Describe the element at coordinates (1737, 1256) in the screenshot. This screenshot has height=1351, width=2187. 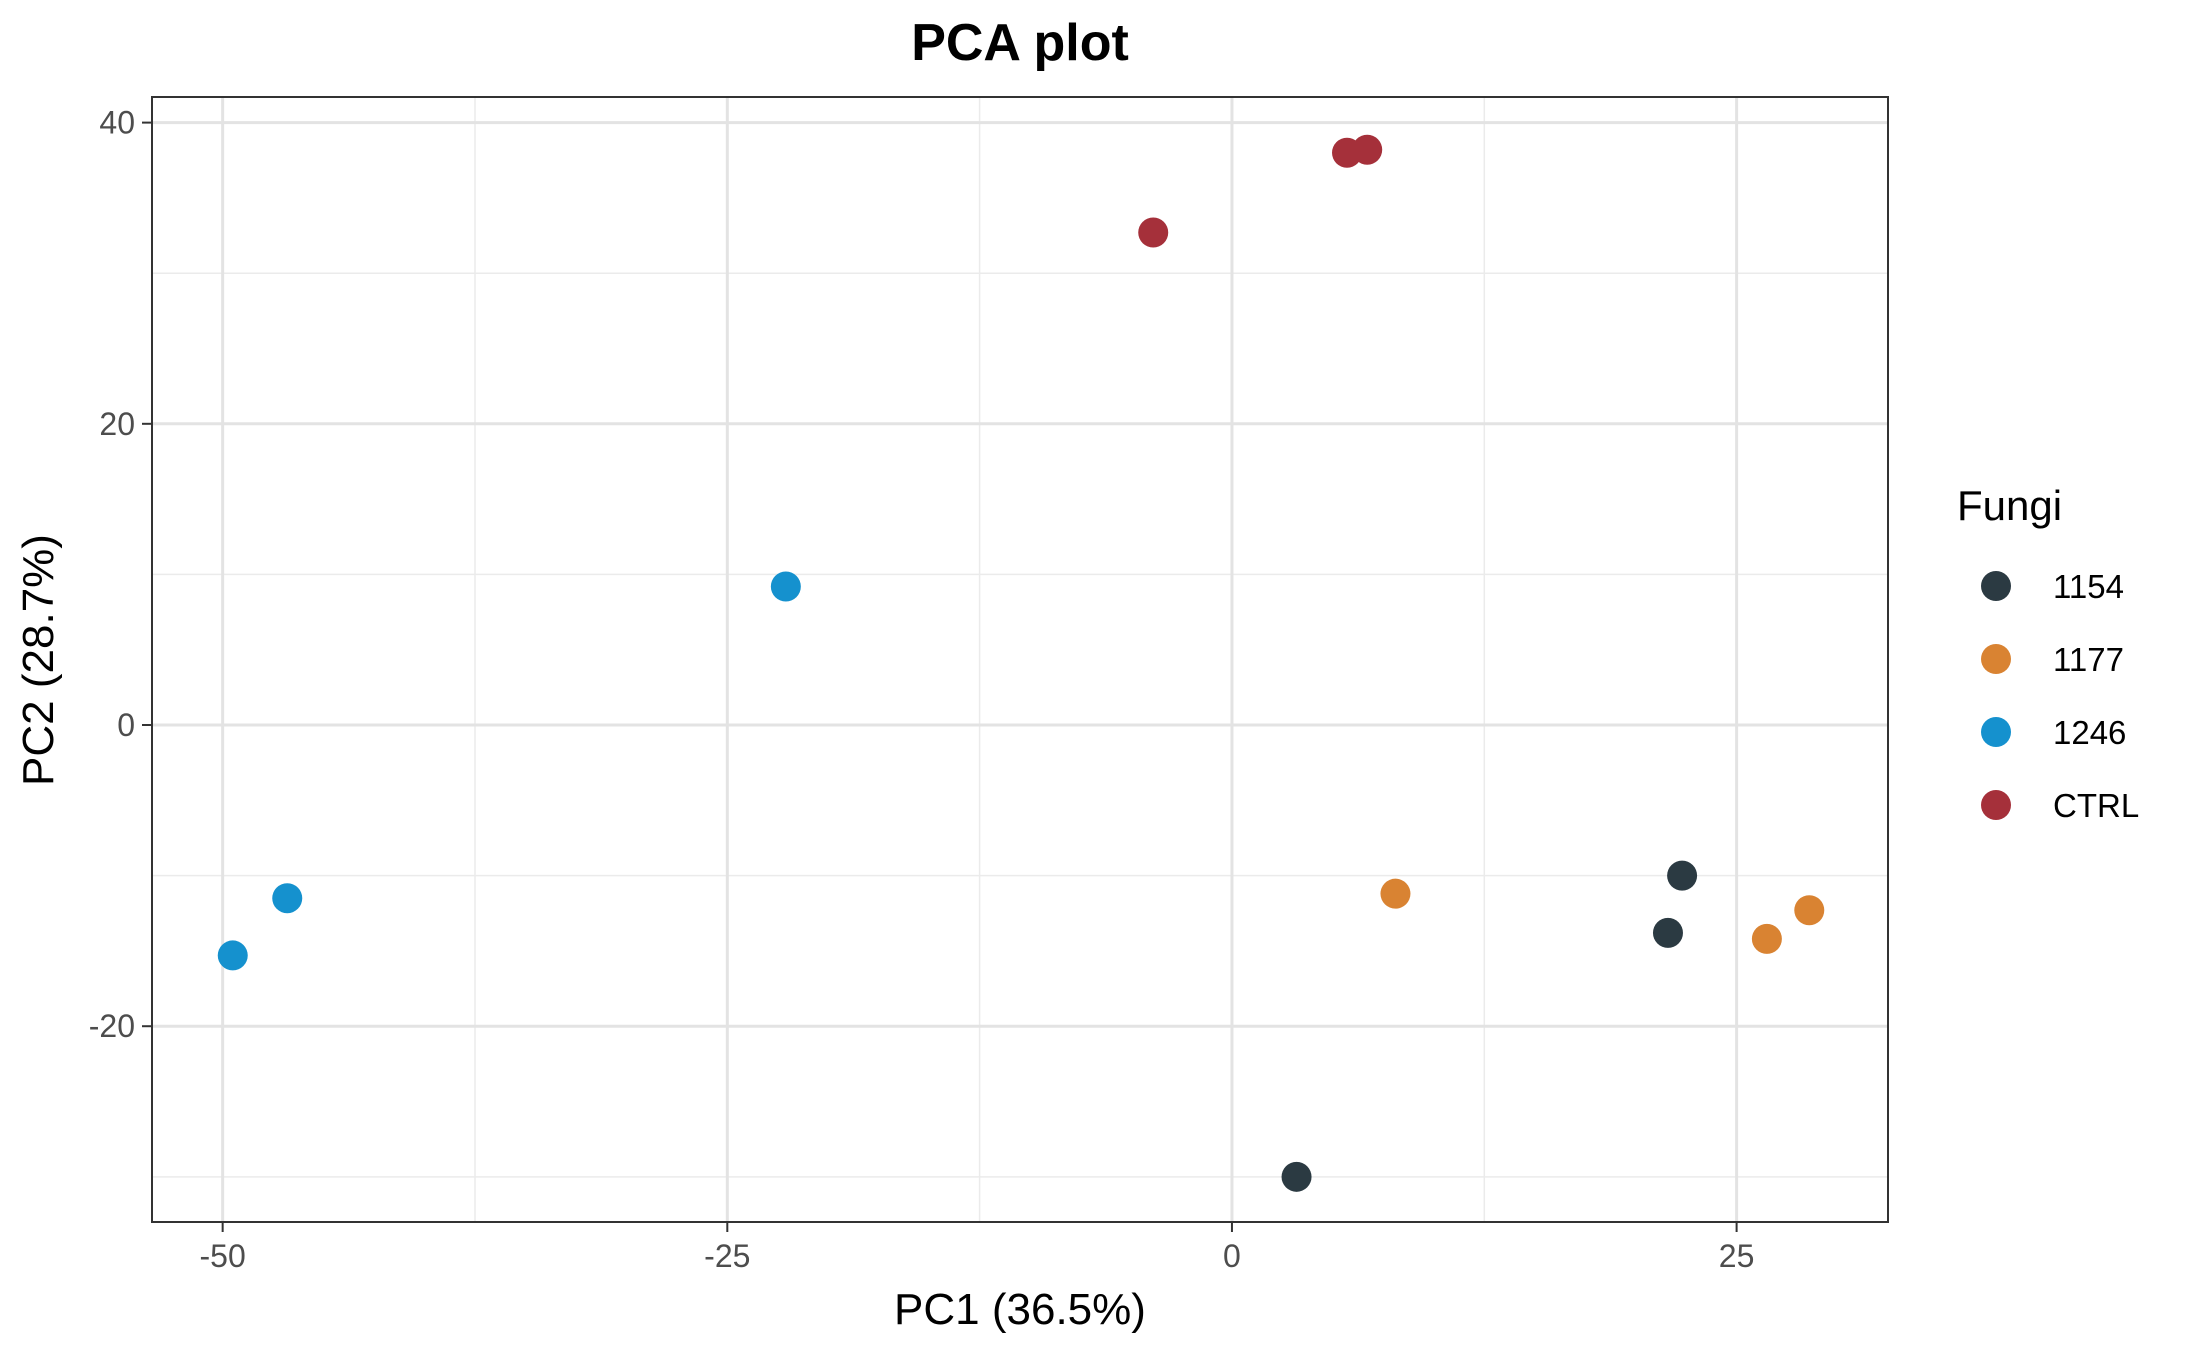
I see `x-tick-label: 25` at that location.